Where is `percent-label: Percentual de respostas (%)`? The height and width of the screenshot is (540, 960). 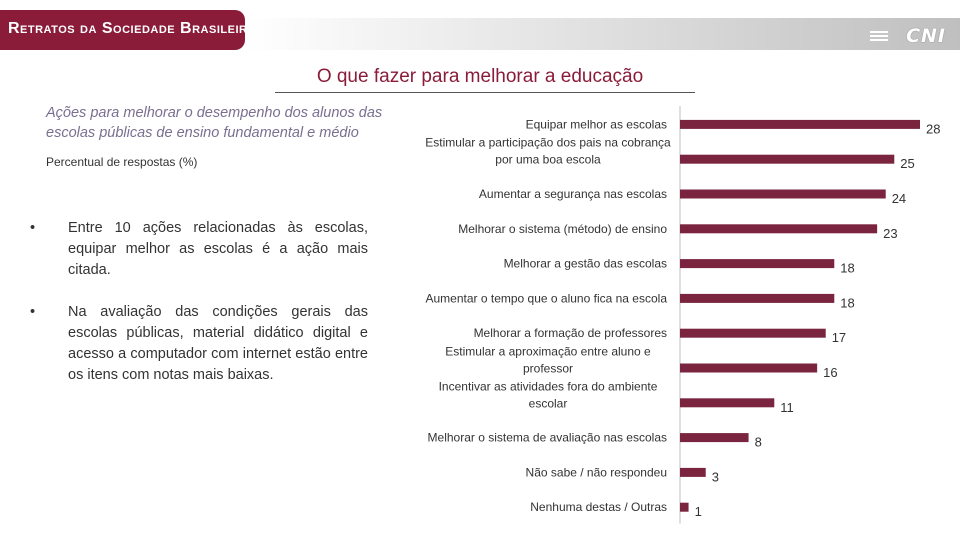 percent-label: Percentual de respostas (%) is located at coordinates (122, 162).